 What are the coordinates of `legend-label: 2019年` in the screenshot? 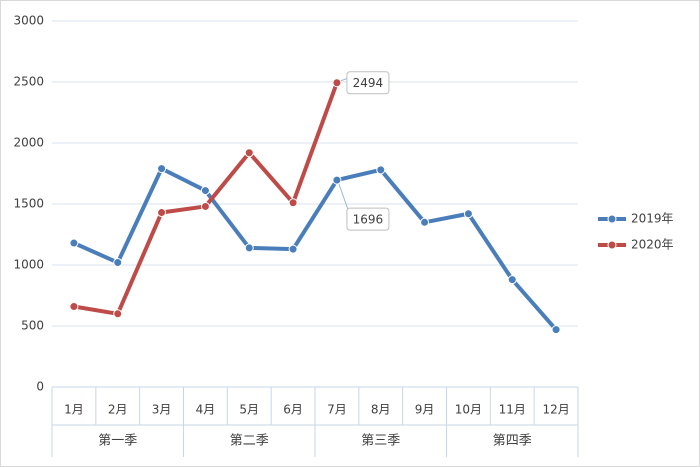 It's located at (652, 219).